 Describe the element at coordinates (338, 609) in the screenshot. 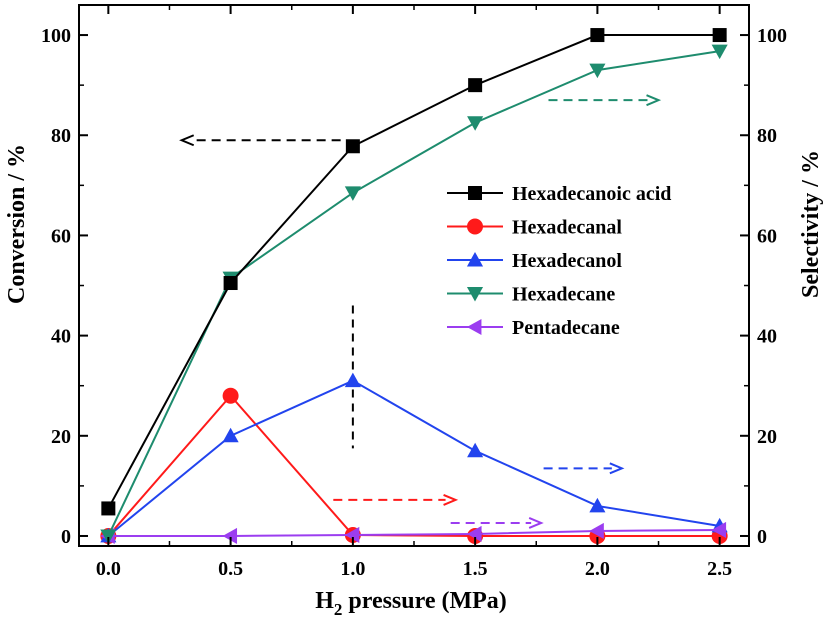

I see `x-axis-title-subscript: 2` at that location.